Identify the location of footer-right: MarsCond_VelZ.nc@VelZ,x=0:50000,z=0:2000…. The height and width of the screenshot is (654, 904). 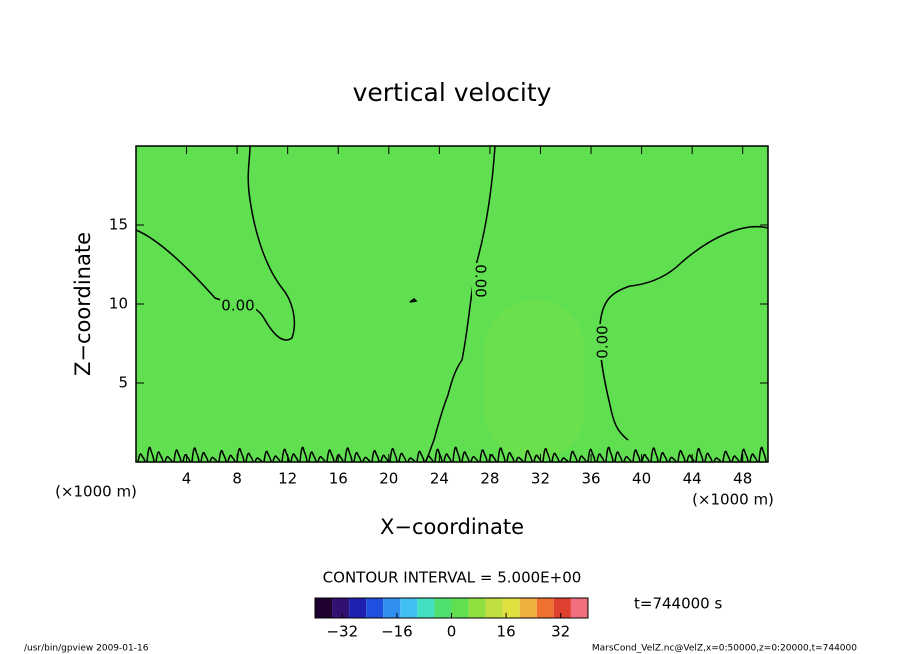
(724, 649).